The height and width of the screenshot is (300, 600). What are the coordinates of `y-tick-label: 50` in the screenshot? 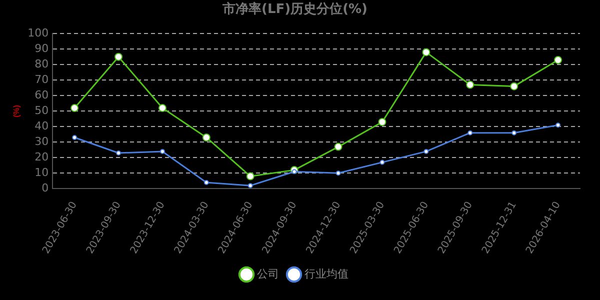 It's located at (41, 110).